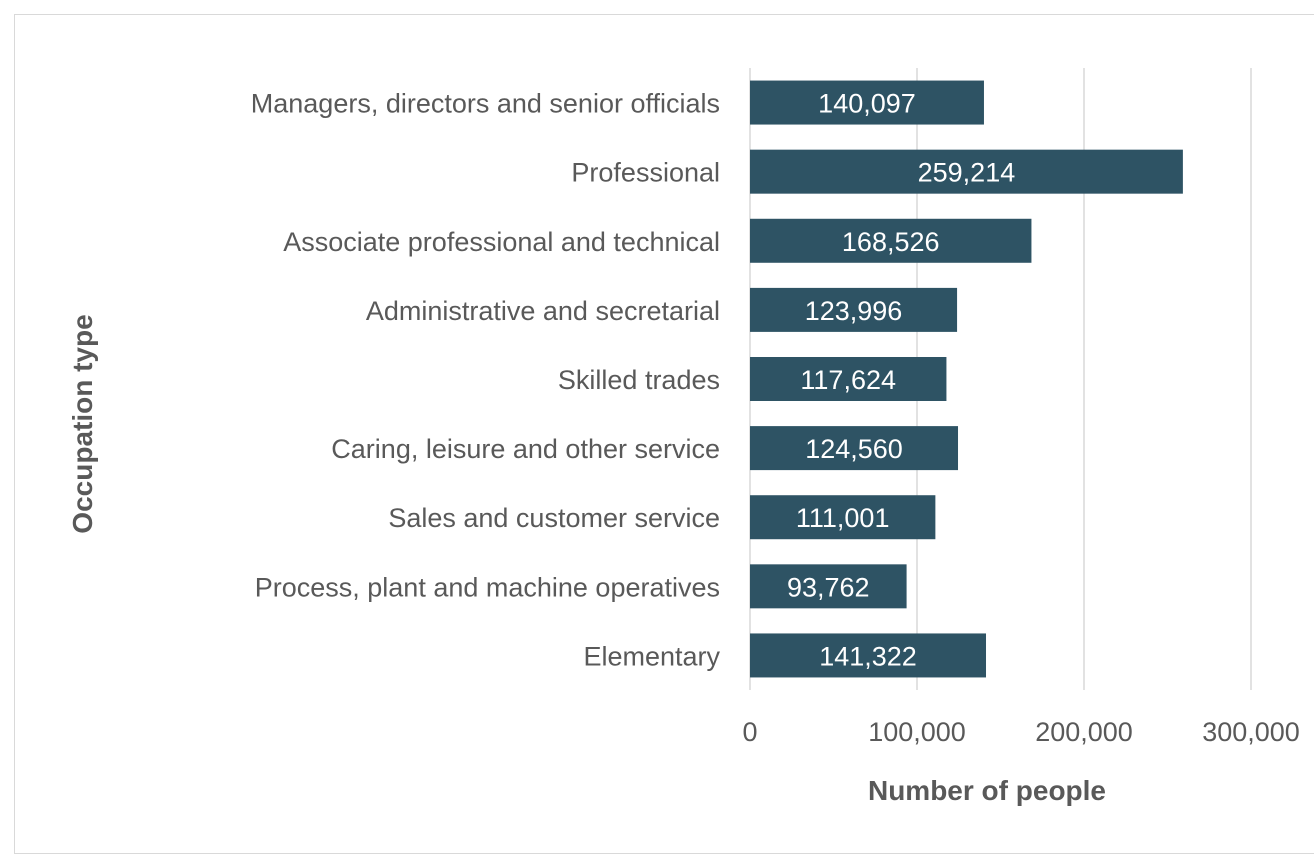 The image size is (1314, 854). Describe the element at coordinates (917, 732) in the screenshot. I see `x-tick-label: 100,000` at that location.